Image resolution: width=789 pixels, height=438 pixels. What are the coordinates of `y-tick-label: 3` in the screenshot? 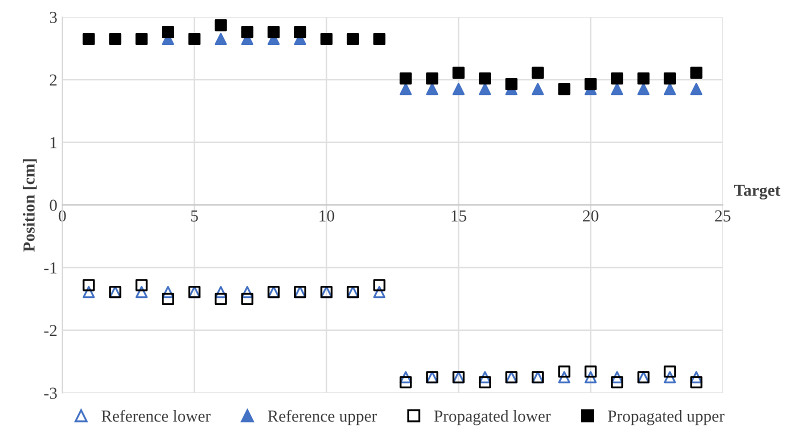 It's located at (53, 18).